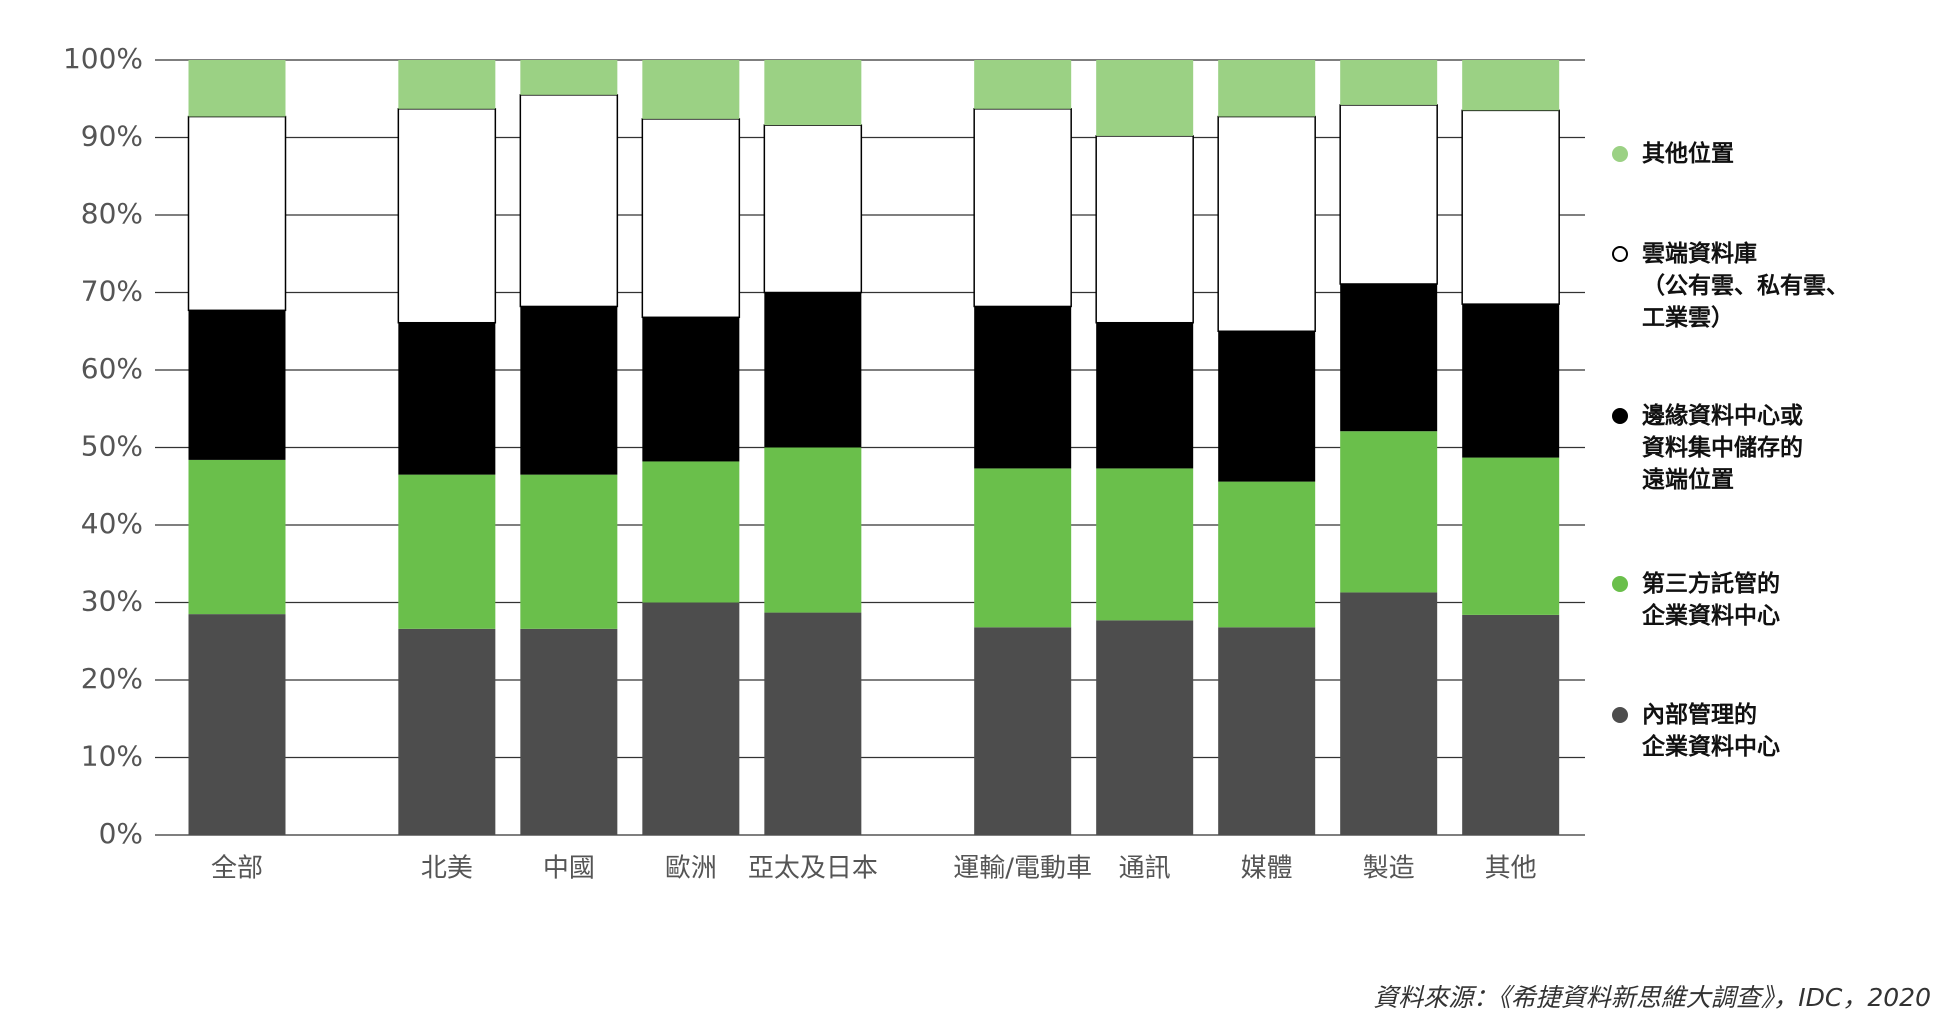 This screenshot has width=1954, height=1018. I want to click on y-tick-label: 70%, so click(112, 291).